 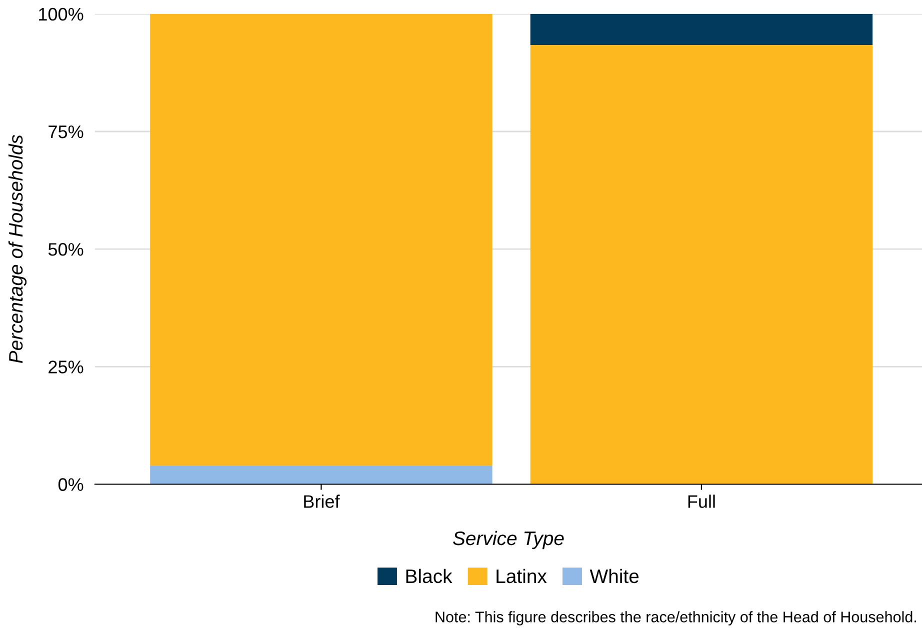 What do you see at coordinates (66, 249) in the screenshot?
I see `y-tick-label: 50%` at bounding box center [66, 249].